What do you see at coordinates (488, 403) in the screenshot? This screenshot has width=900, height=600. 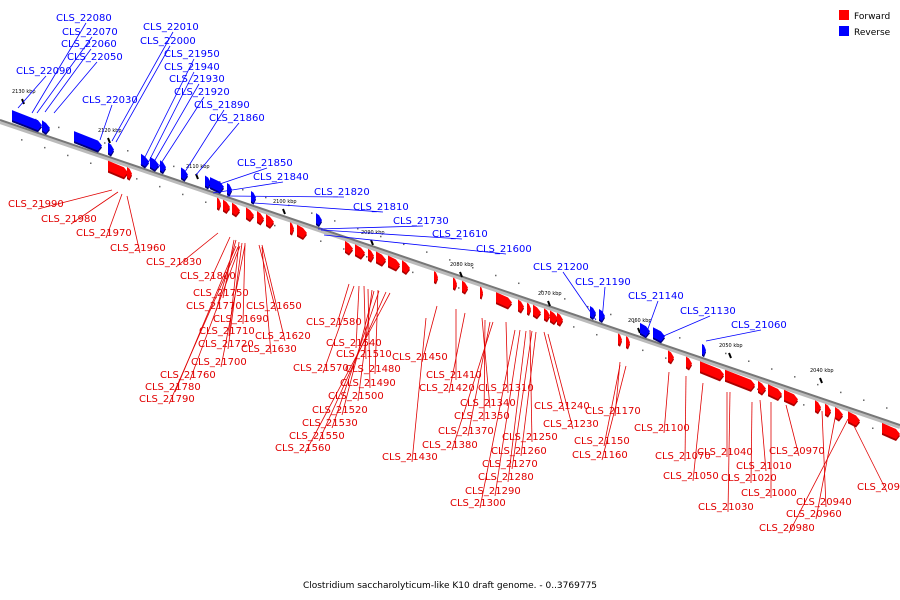 I see `svg-text: CLS_21340` at bounding box center [488, 403].